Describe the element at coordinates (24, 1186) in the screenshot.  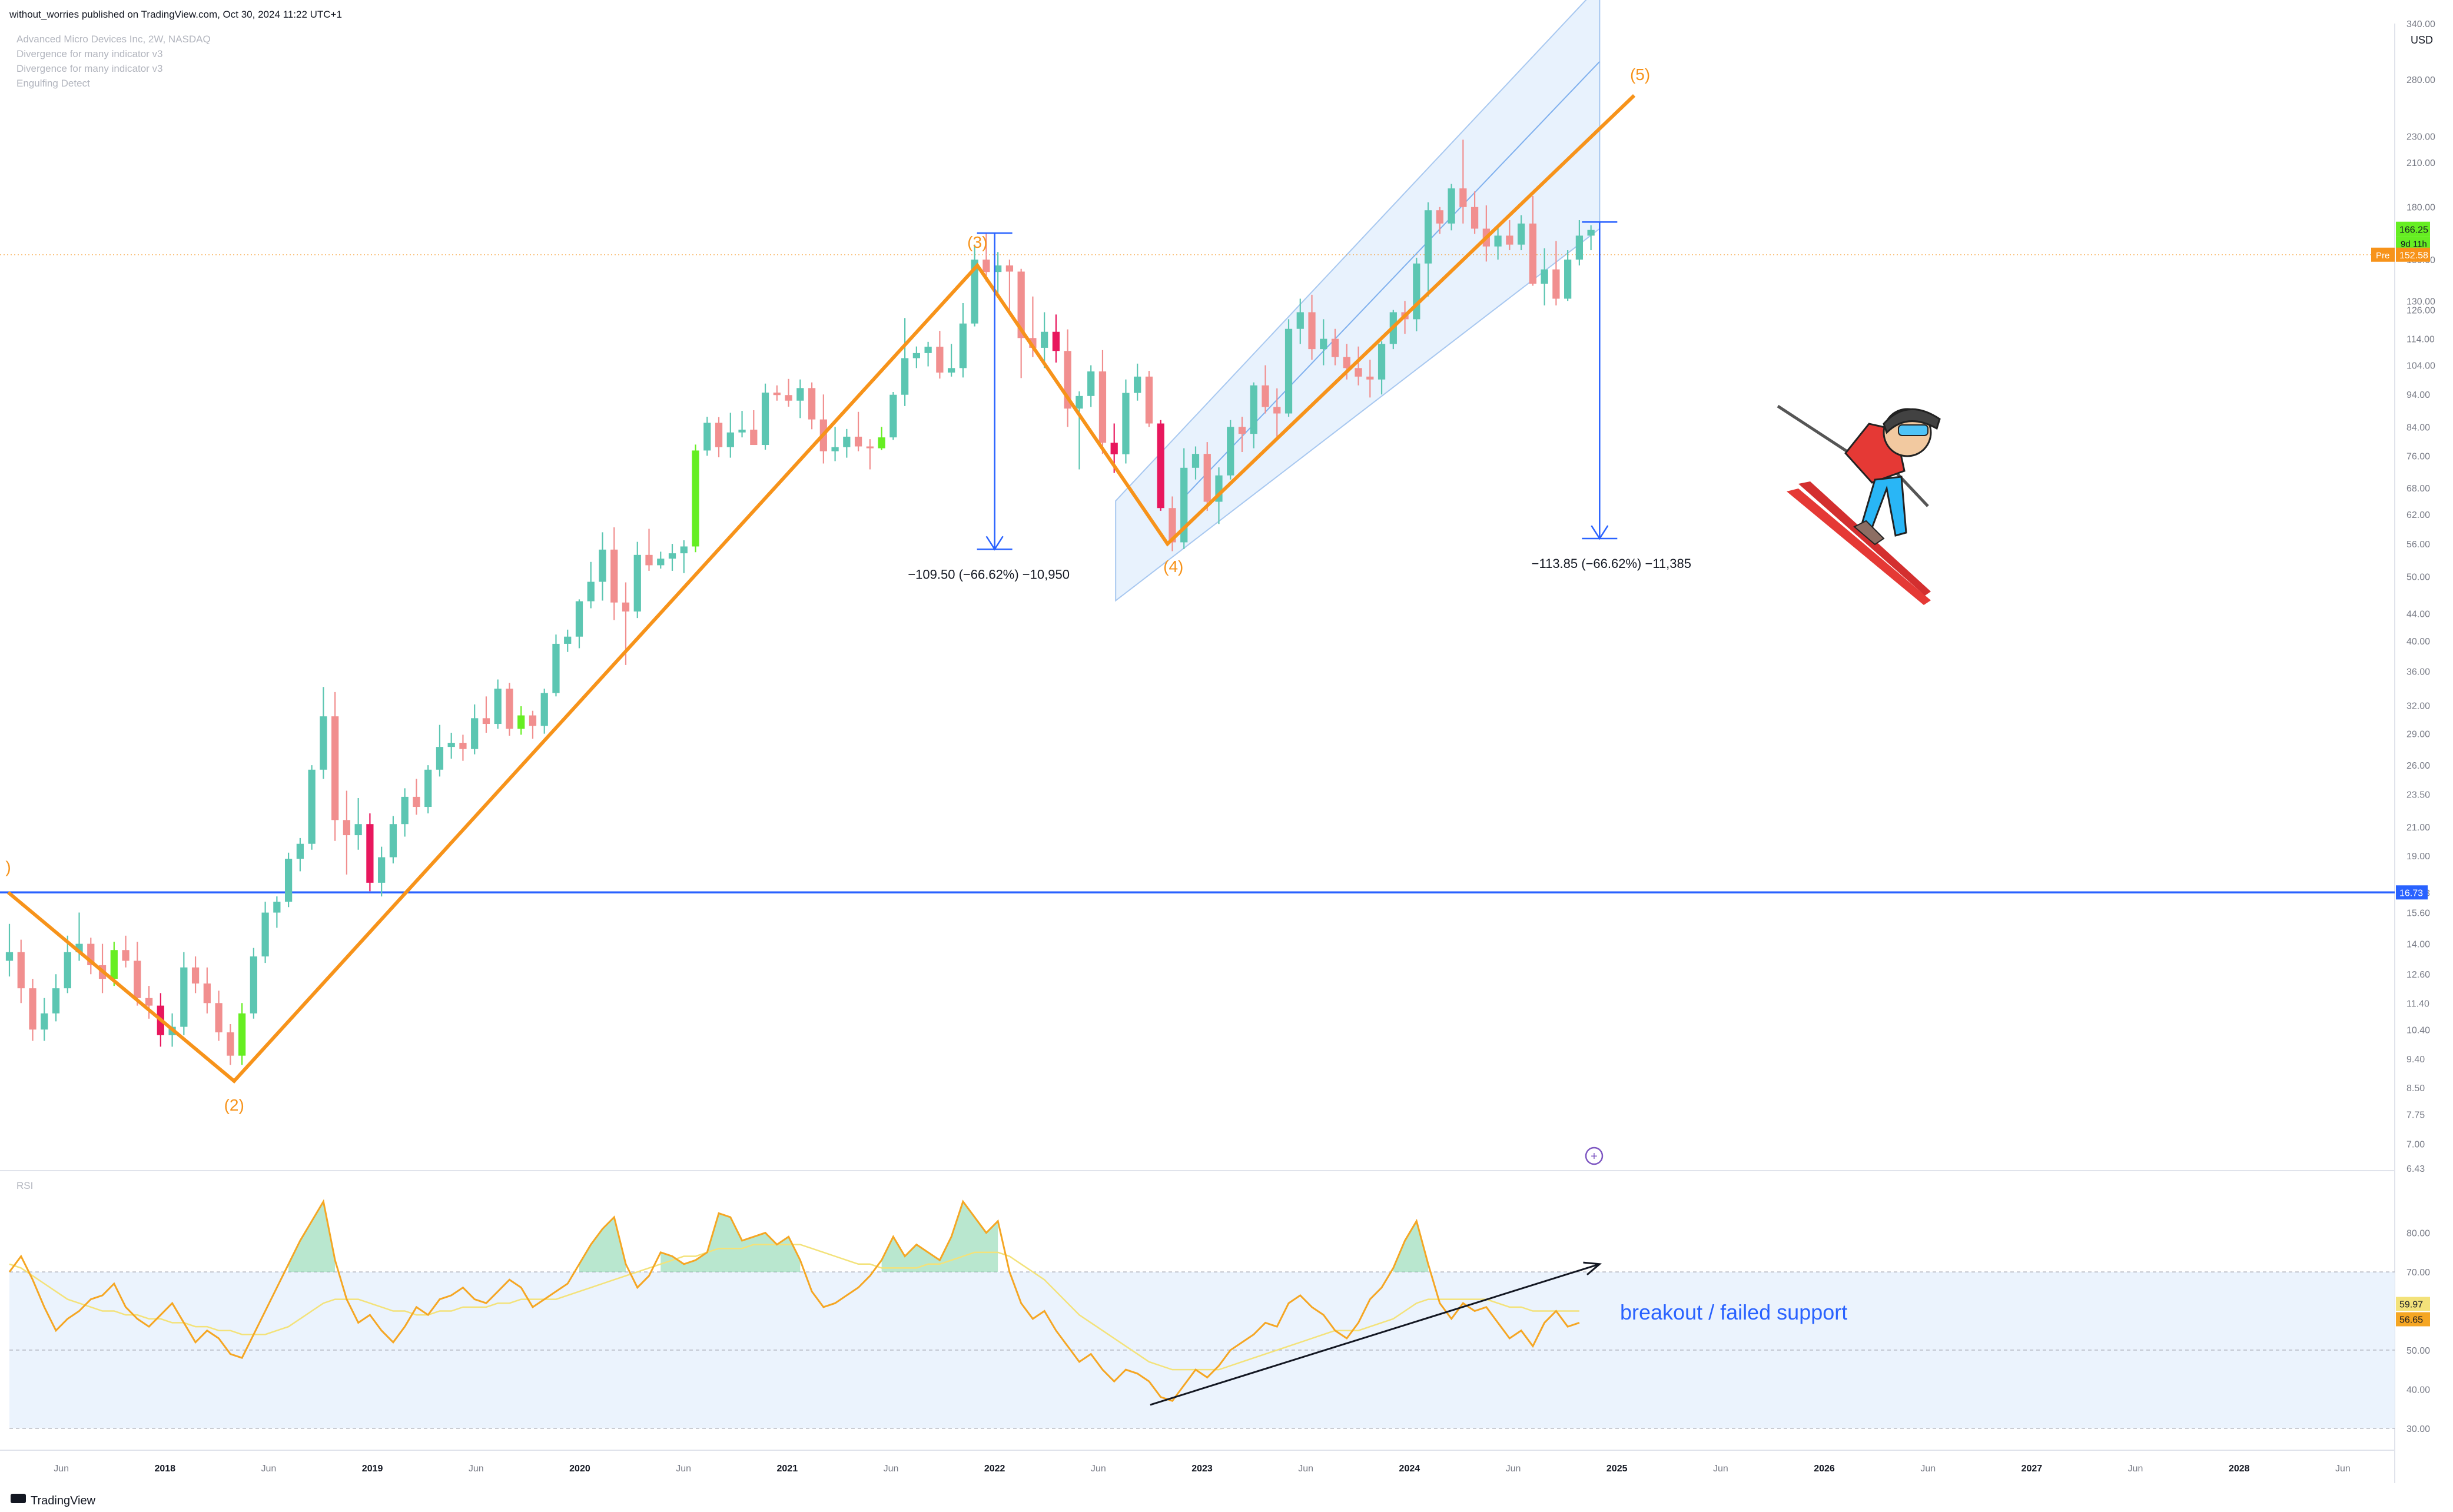
I see `rsi-title: RSI` at that location.